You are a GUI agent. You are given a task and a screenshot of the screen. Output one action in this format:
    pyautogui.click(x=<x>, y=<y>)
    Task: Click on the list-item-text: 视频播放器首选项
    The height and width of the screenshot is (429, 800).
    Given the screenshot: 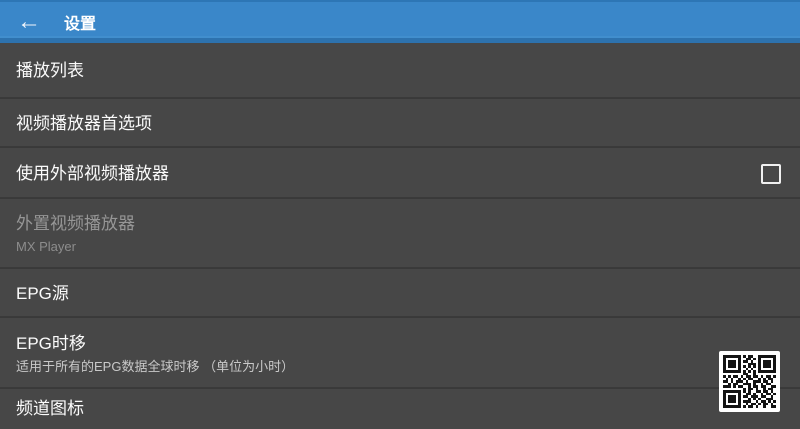 What is the action you would take?
    pyautogui.click(x=400, y=124)
    